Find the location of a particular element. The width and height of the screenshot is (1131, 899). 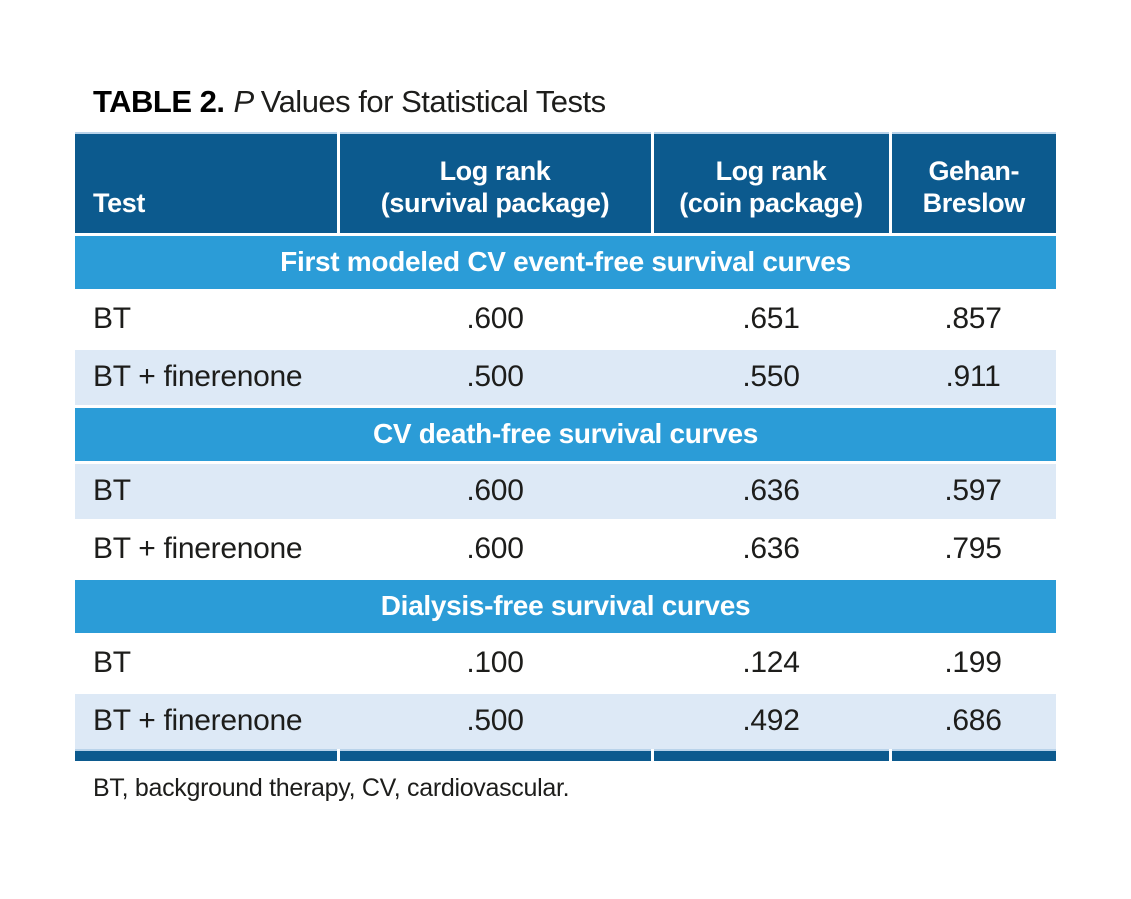

p-value-cell: .597 is located at coordinates (973, 490).